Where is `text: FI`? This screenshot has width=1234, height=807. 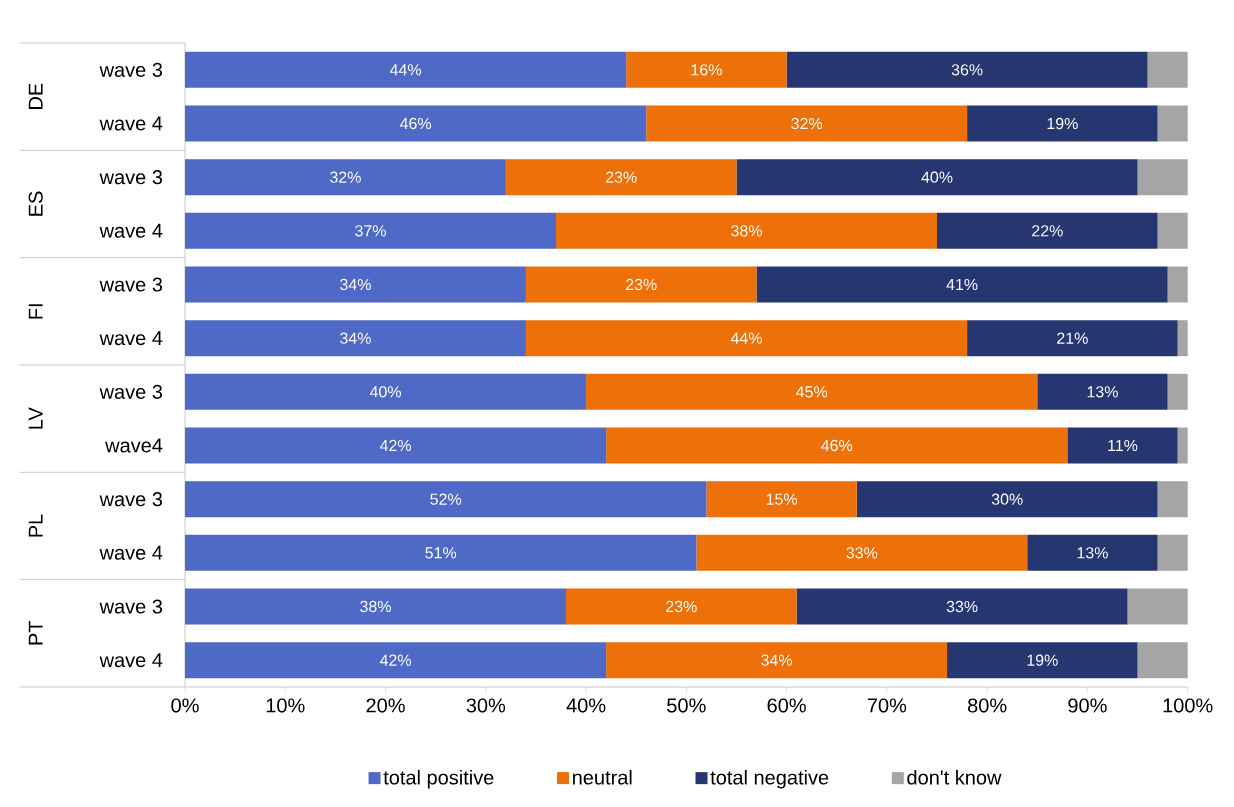 text: FI is located at coordinates (35, 311).